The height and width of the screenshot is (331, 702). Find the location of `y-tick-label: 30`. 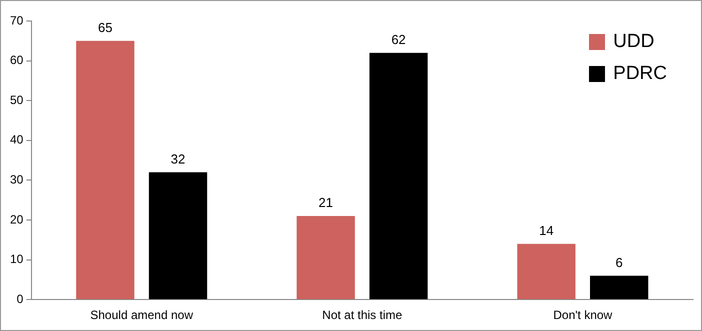

y-tick-label: 30 is located at coordinates (17, 179).